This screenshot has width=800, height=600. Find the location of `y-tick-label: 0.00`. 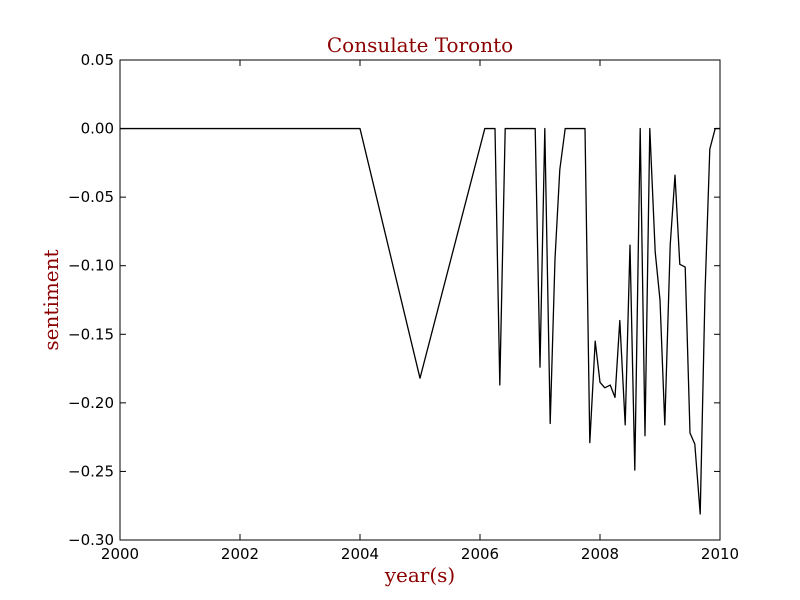

y-tick-label: 0.00 is located at coordinates (97, 129).